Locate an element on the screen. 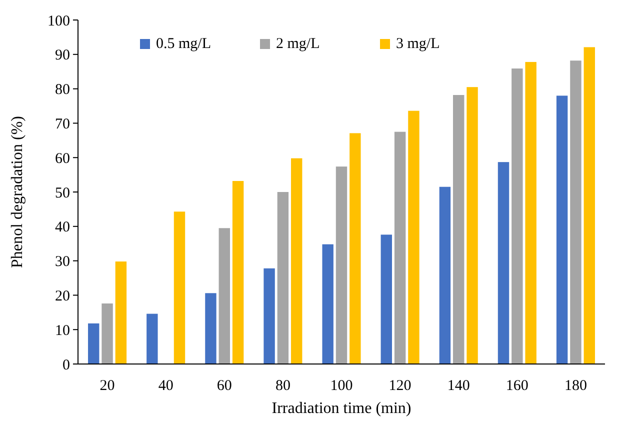  y-tick-label: 100 is located at coordinates (59, 21).